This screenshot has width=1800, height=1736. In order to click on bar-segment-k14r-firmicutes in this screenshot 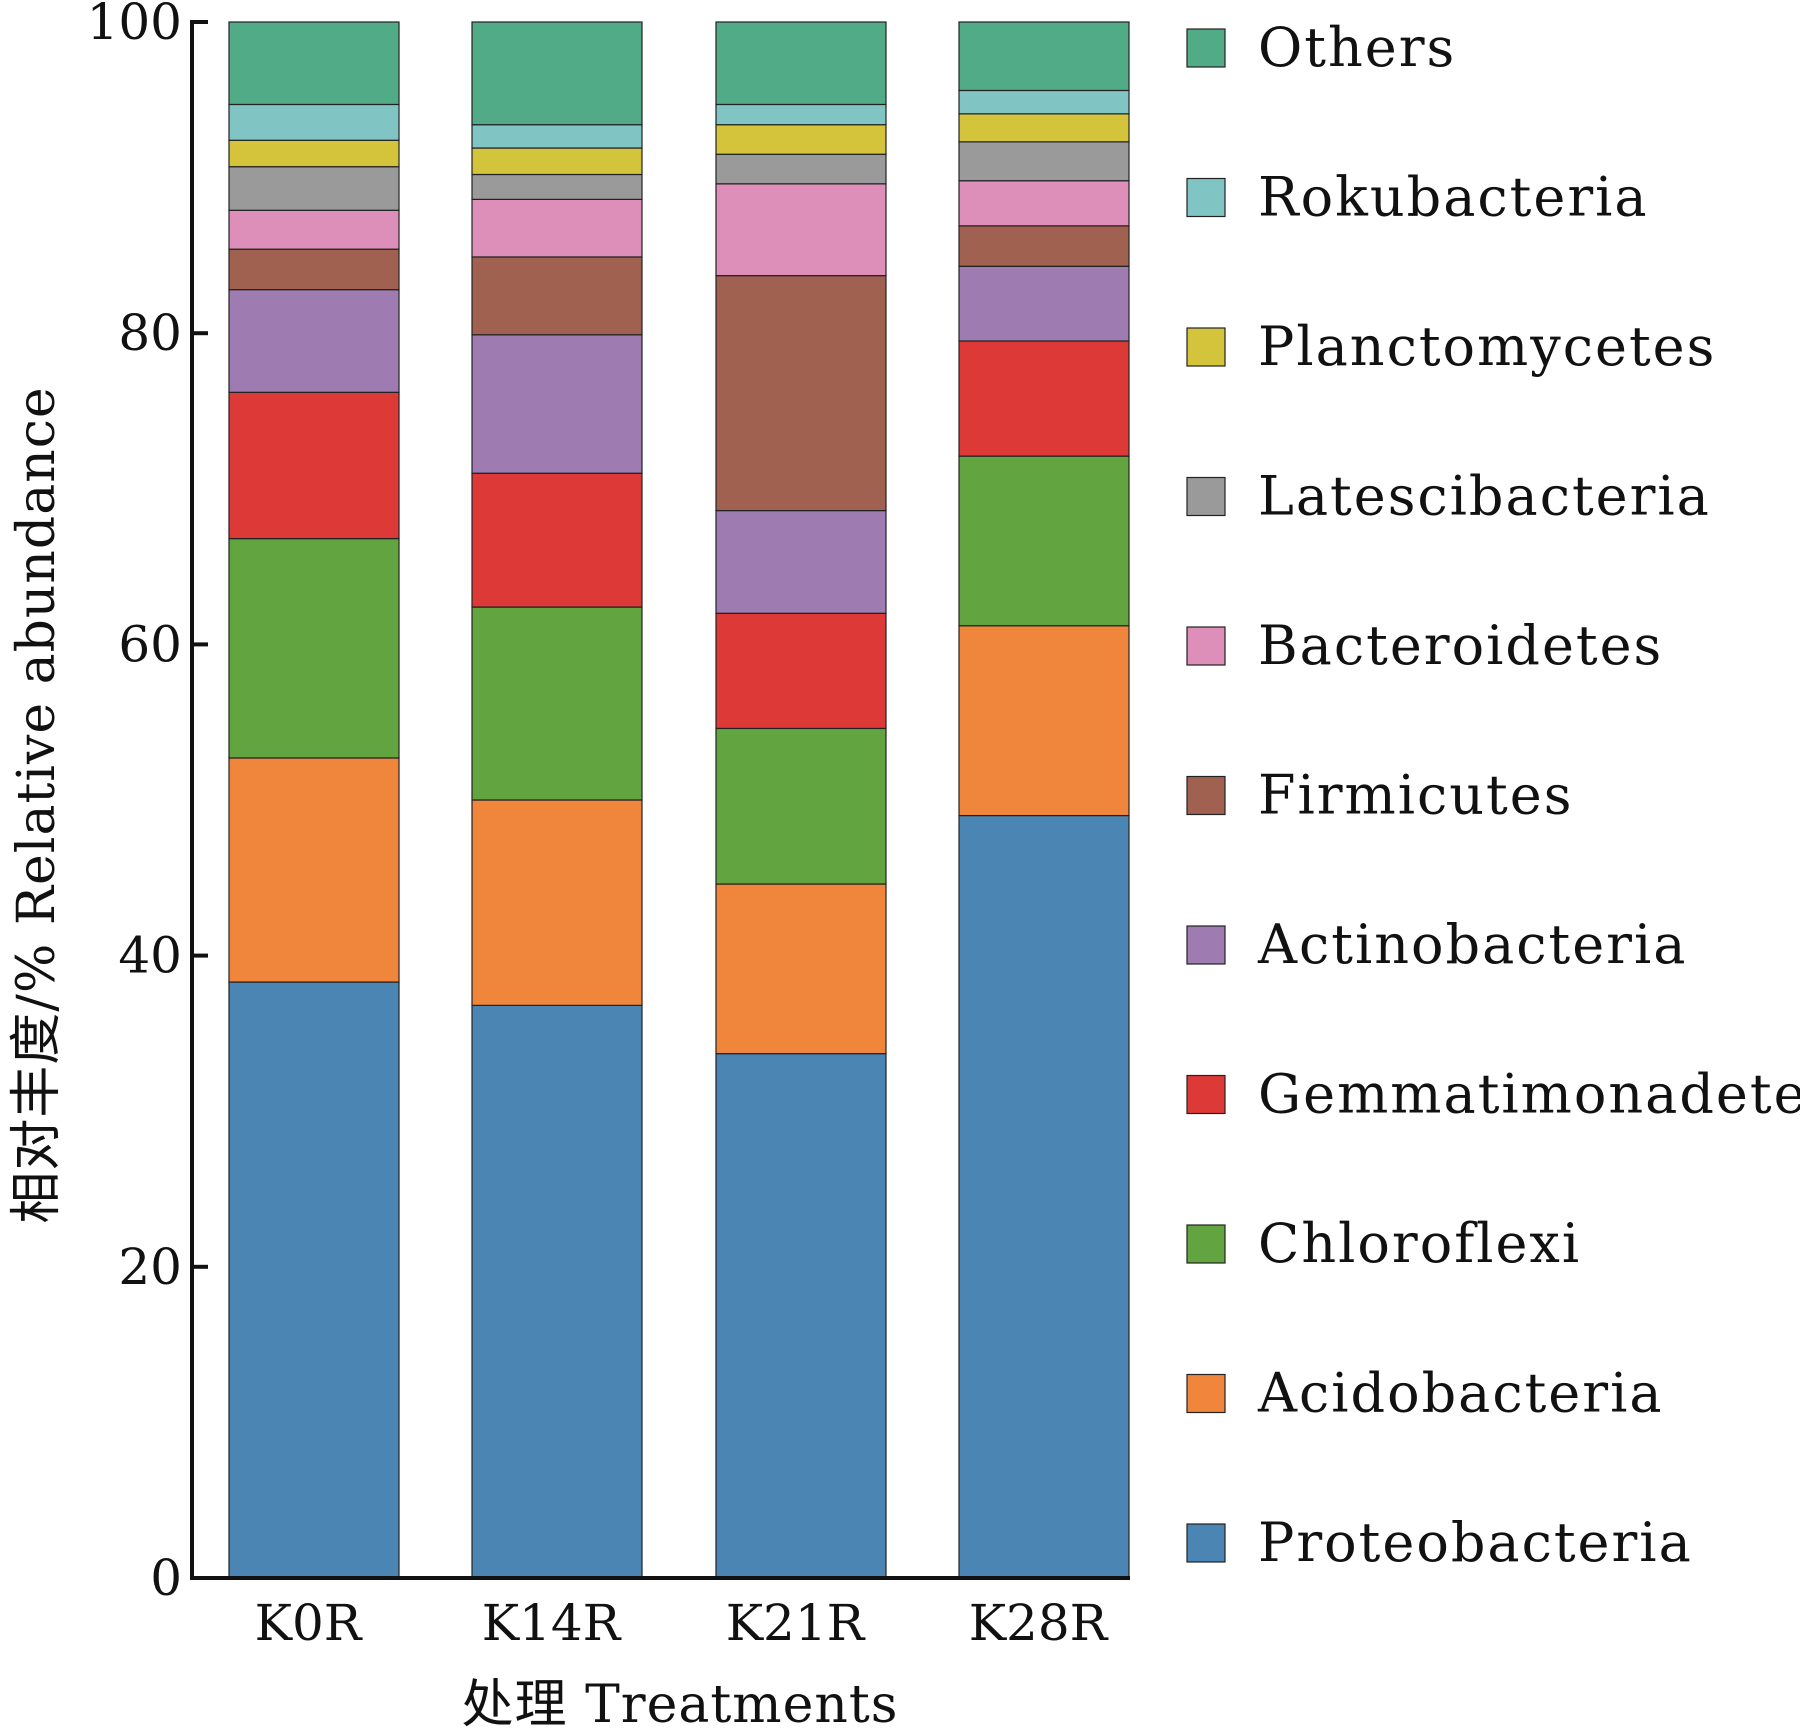, I will do `click(557, 296)`.